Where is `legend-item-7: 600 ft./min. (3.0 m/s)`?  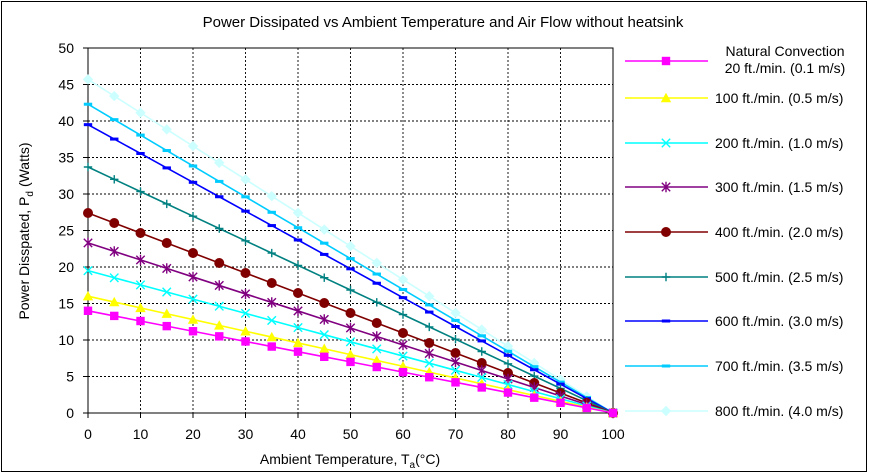
legend-item-7: 600 ft./min. (3.0 m/s) is located at coordinates (734, 321).